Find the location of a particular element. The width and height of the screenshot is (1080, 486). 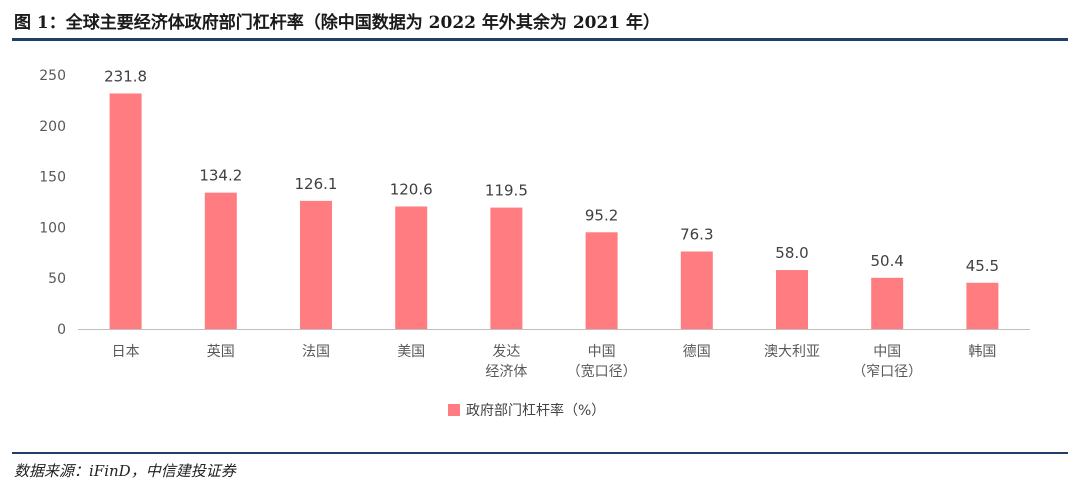

legend-label: 政府部门杠杆率（%） is located at coordinates (536, 411).